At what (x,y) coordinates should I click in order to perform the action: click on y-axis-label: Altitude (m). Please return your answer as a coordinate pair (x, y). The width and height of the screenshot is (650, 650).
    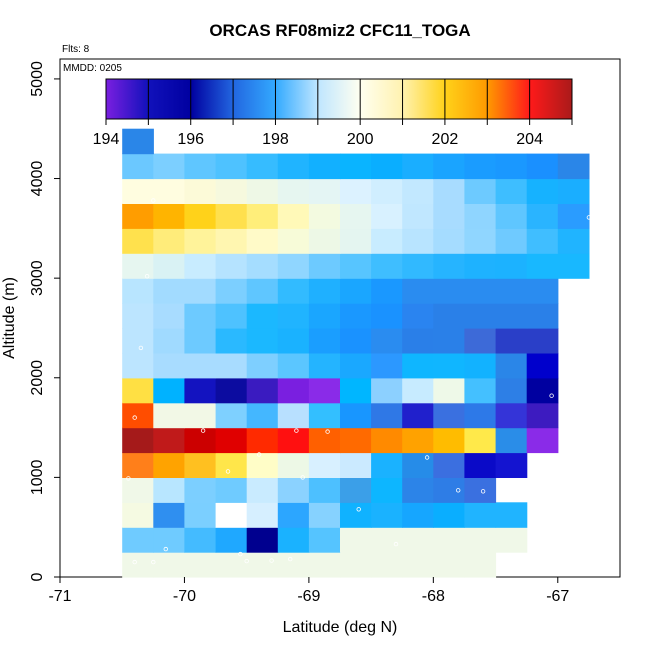
    Looking at the image, I should click on (9, 318).